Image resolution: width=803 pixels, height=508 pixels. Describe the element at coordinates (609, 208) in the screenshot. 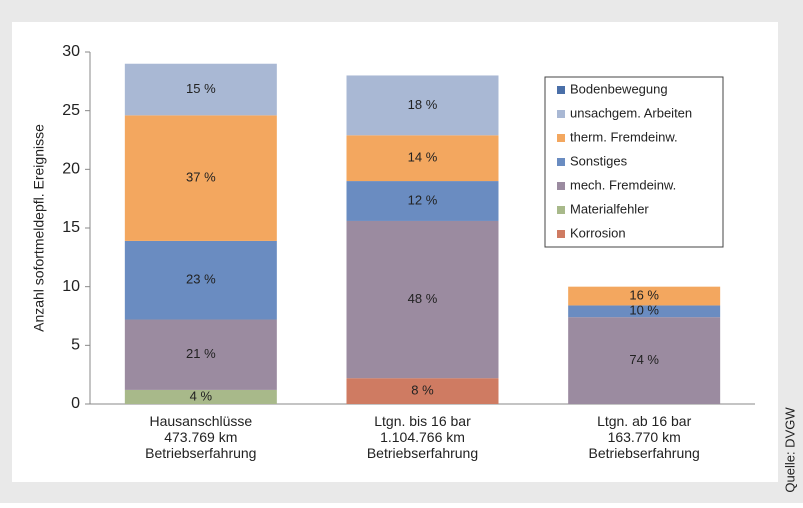

I see `legend-label: Materialfehler` at that location.